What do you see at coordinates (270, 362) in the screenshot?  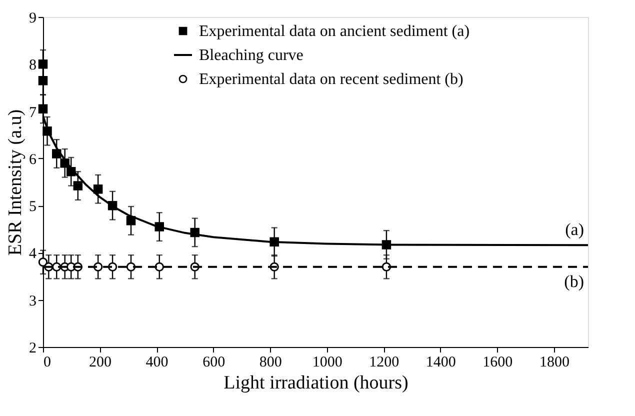 I see `x-tick-label: 800` at bounding box center [270, 362].